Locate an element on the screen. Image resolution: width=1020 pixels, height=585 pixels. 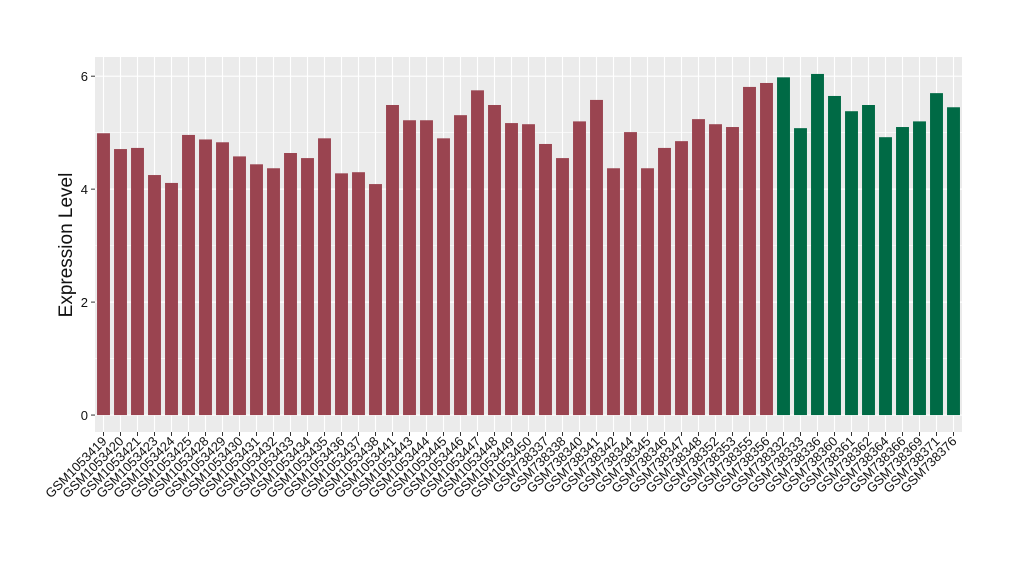
y-tick-label: 6 is located at coordinates (84, 76).